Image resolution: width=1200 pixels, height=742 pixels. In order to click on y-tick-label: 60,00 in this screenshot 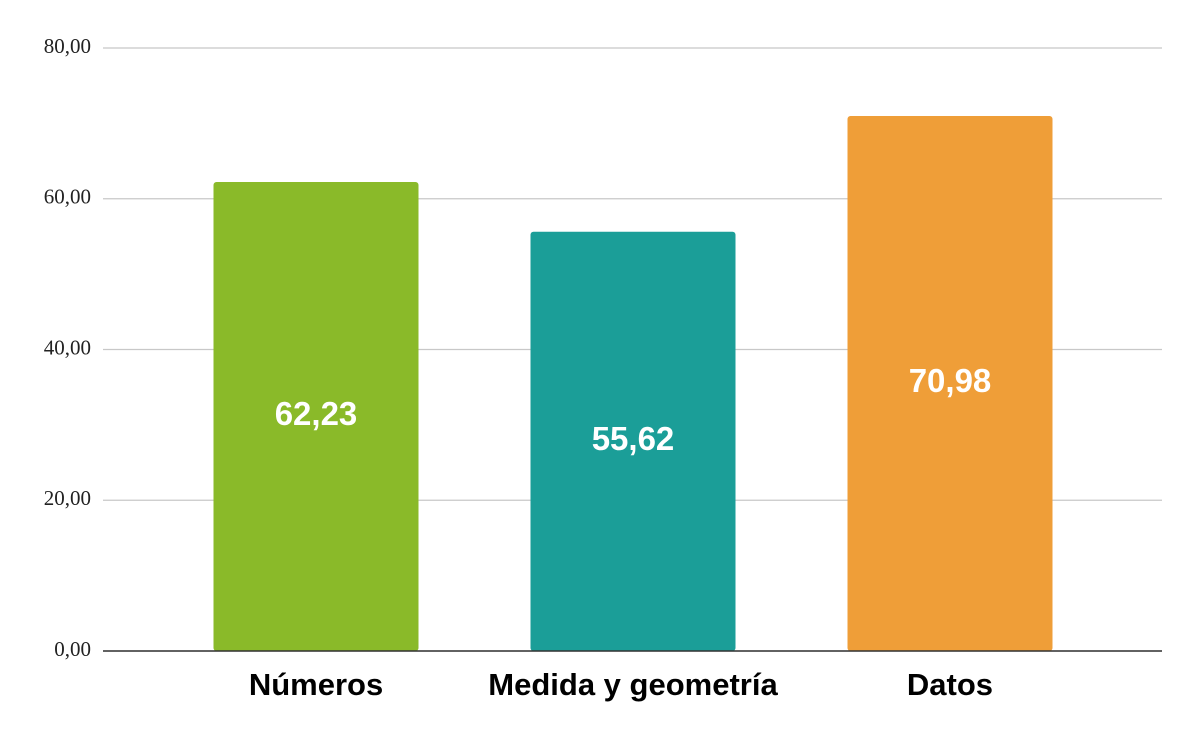, I will do `click(67, 197)`.